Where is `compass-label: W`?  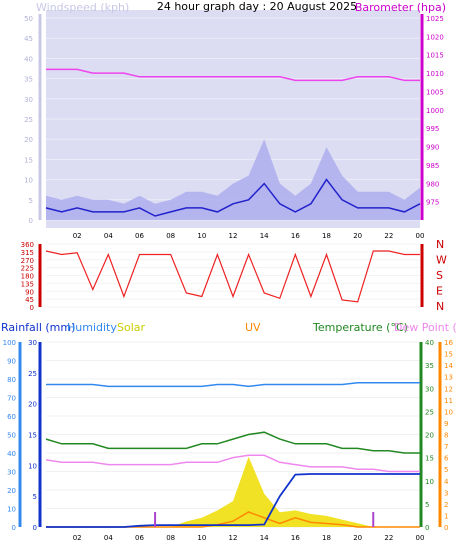
compass-label: W is located at coordinates (441, 260).